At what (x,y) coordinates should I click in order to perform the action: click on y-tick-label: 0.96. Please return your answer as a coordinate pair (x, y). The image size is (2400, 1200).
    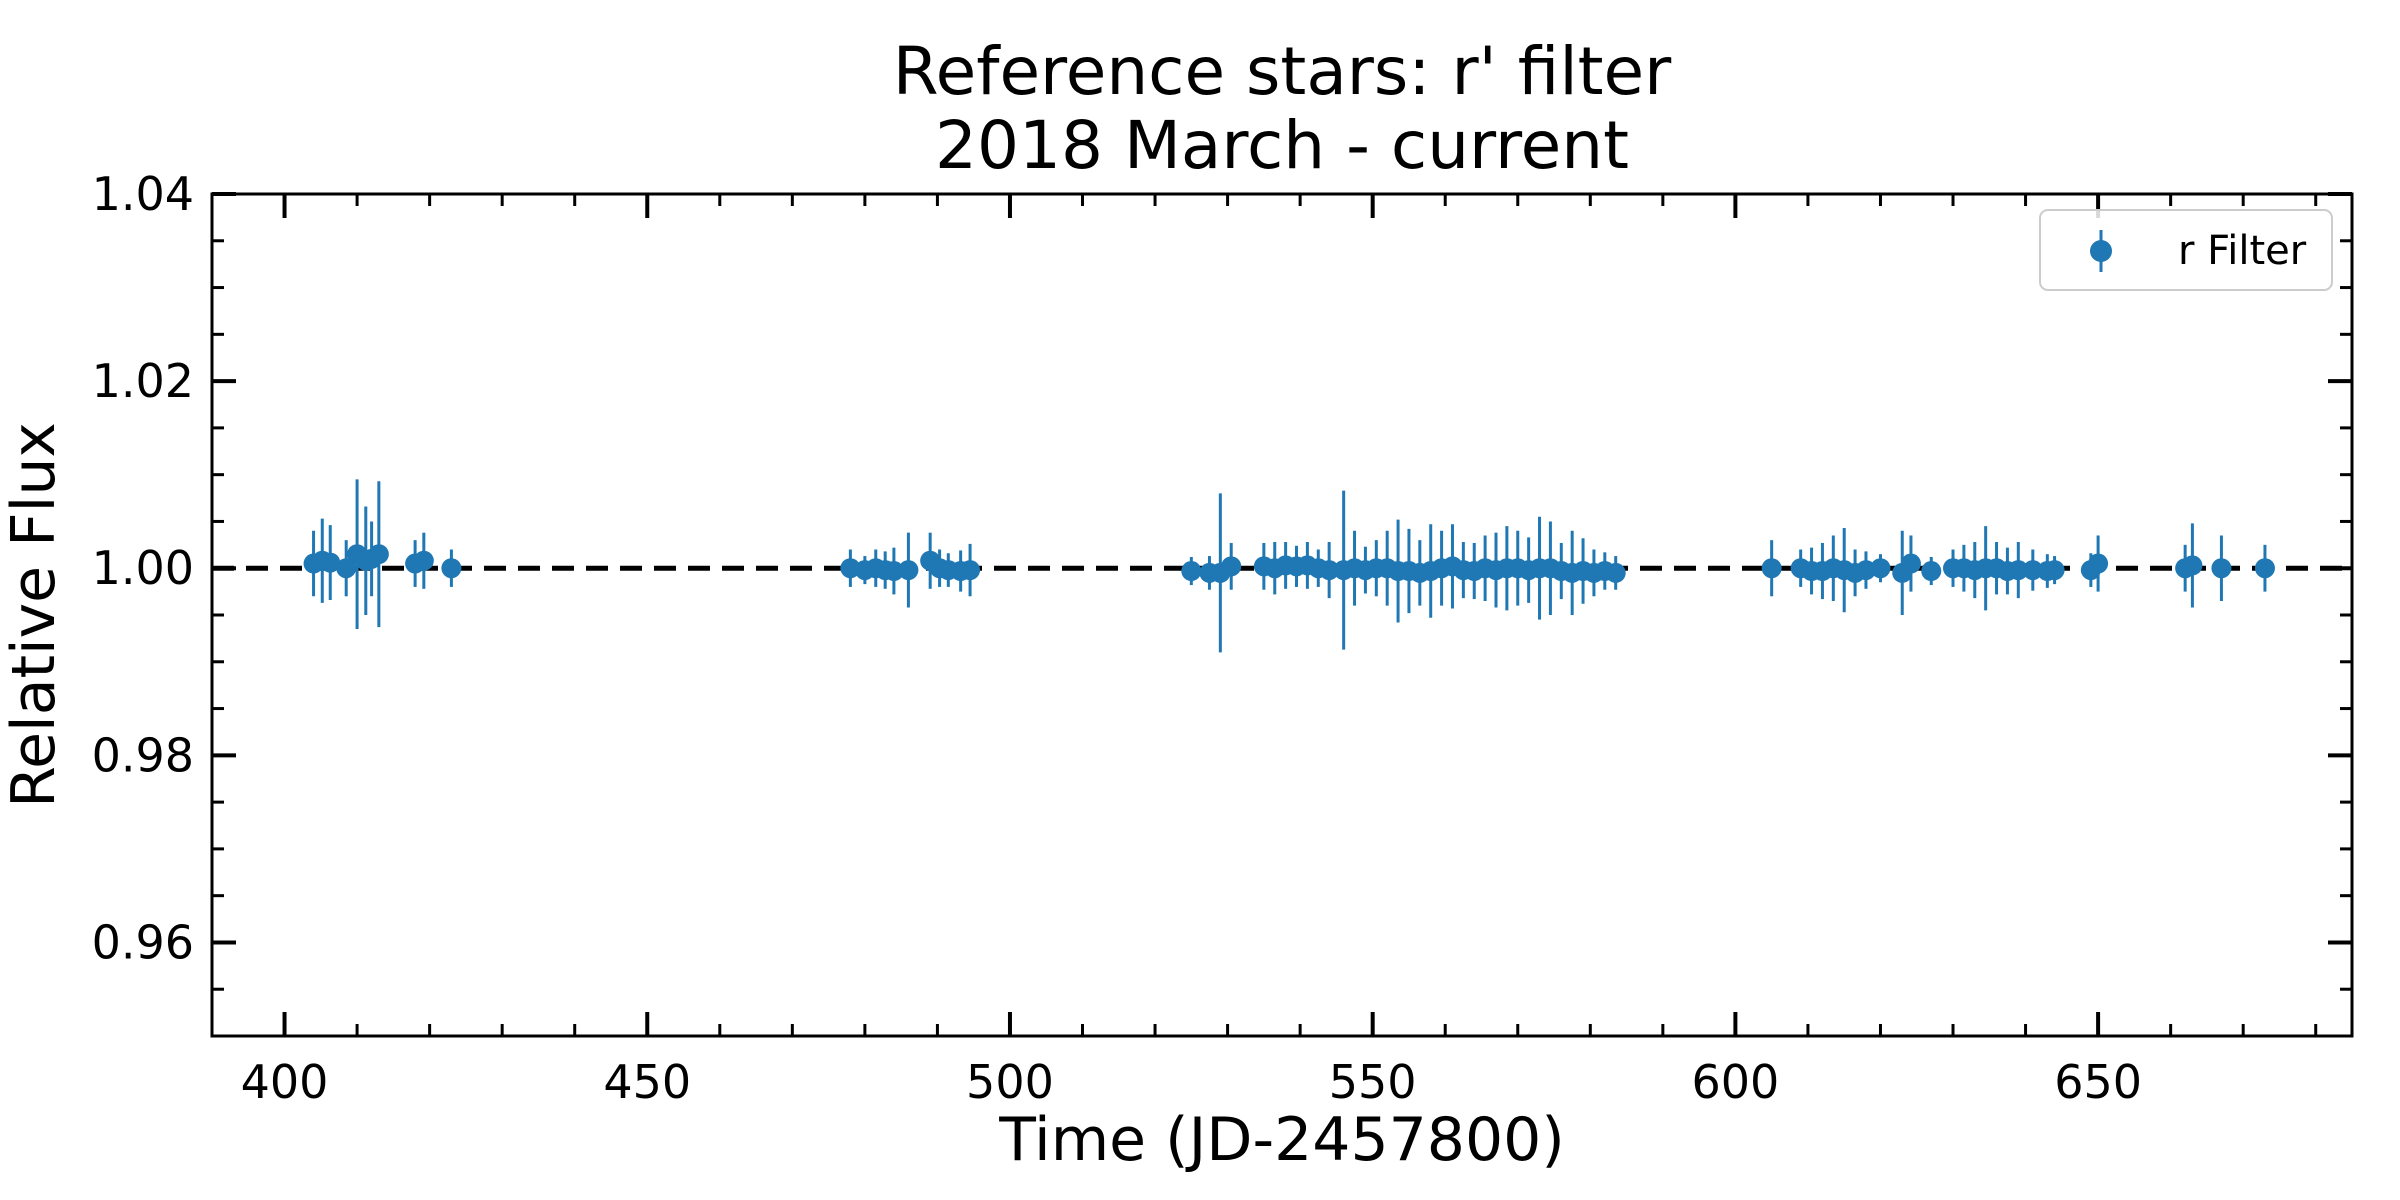
    Looking at the image, I should click on (143, 942).